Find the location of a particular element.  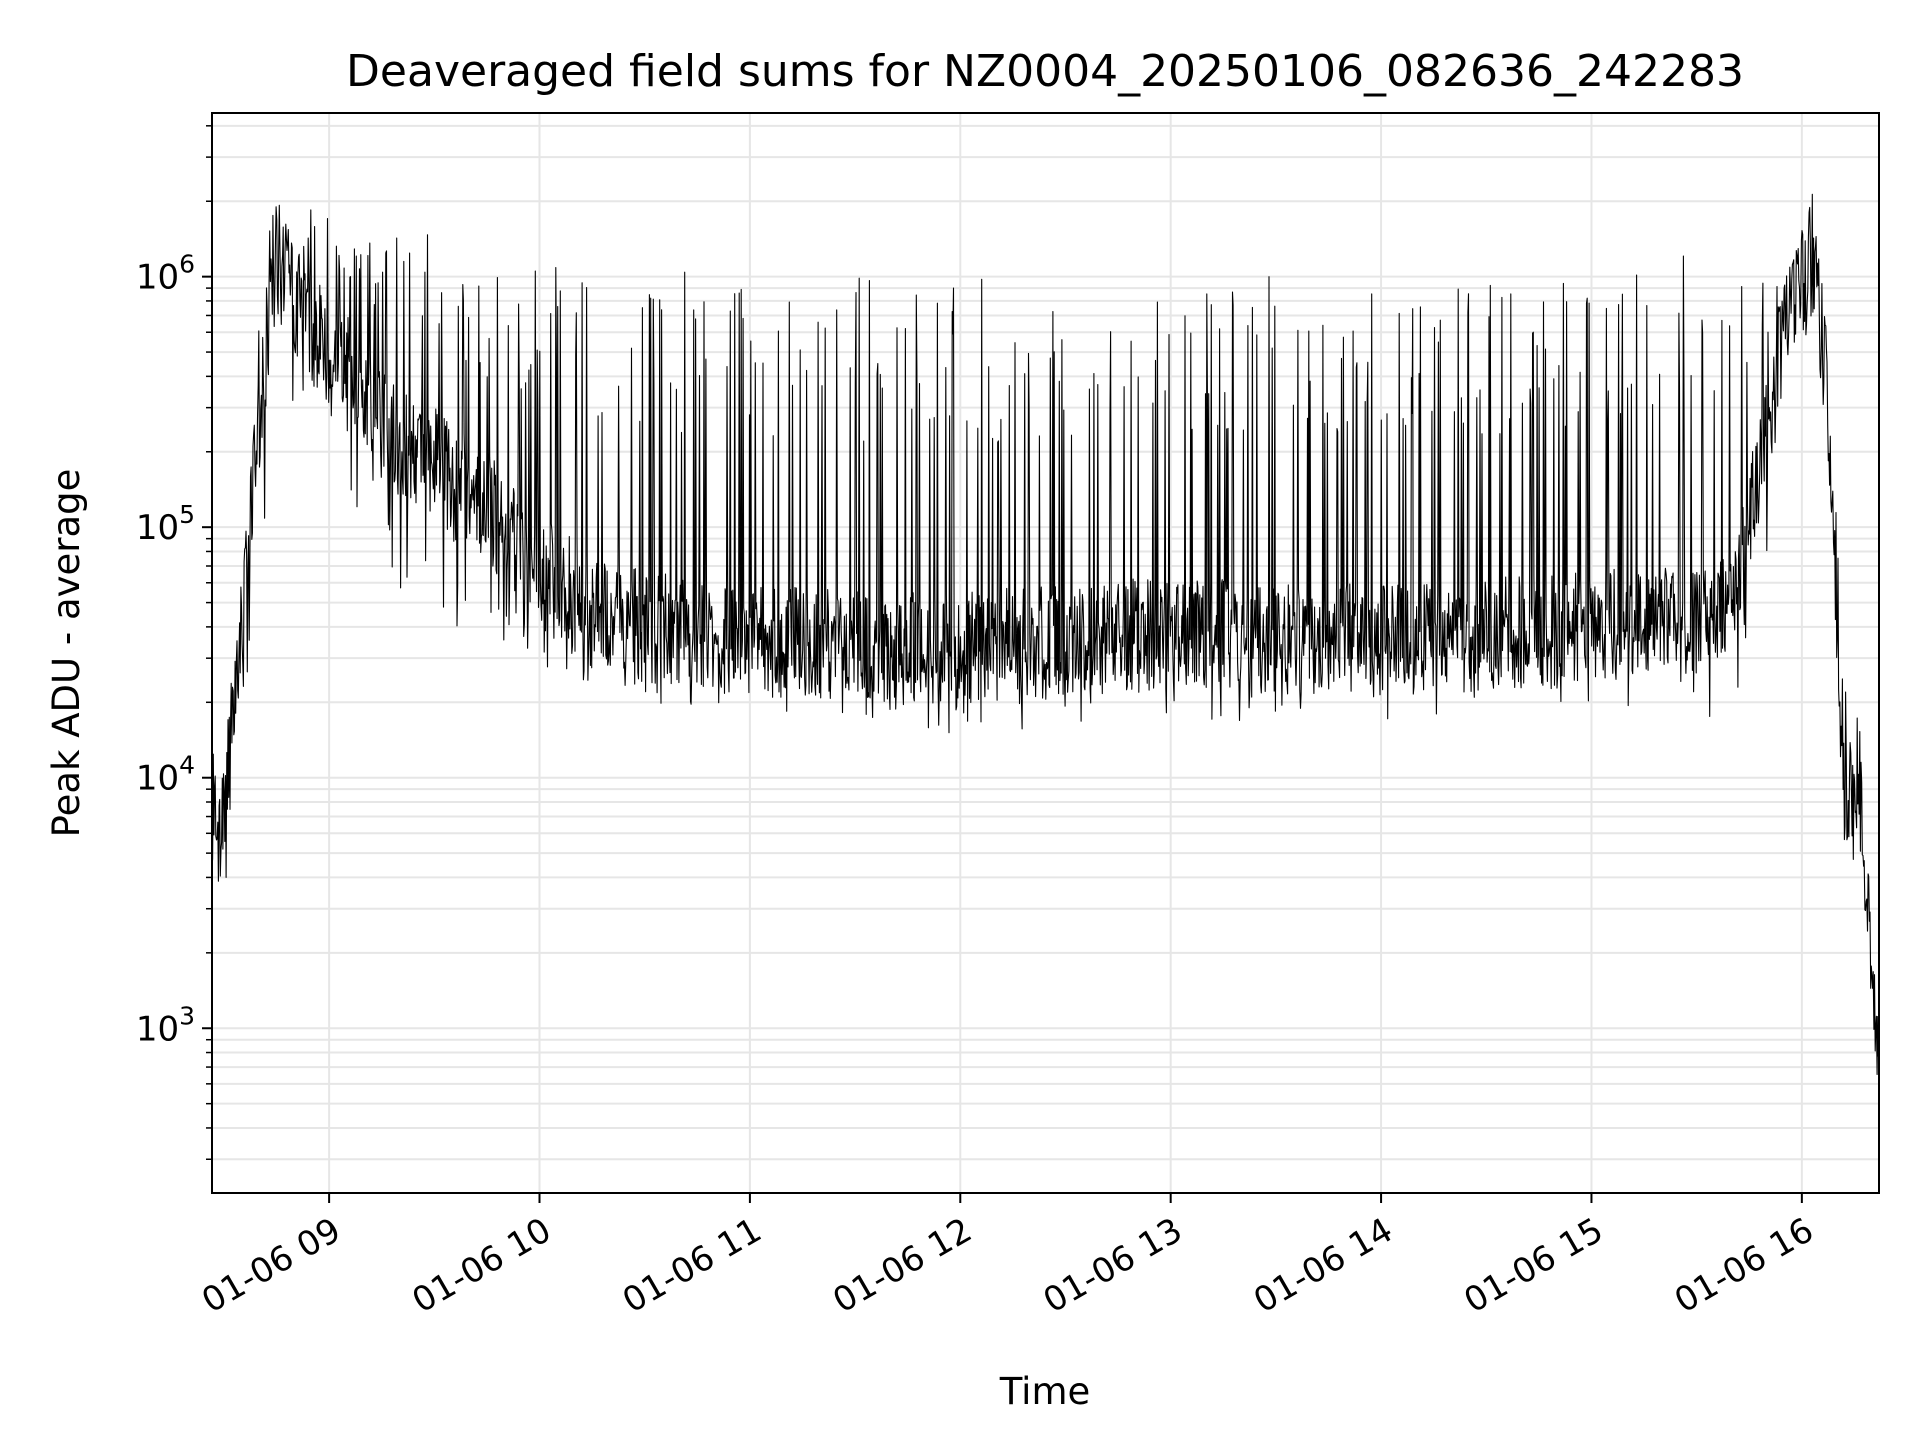

y-axis-label: Peak ADU - average is located at coordinates (66, 653).